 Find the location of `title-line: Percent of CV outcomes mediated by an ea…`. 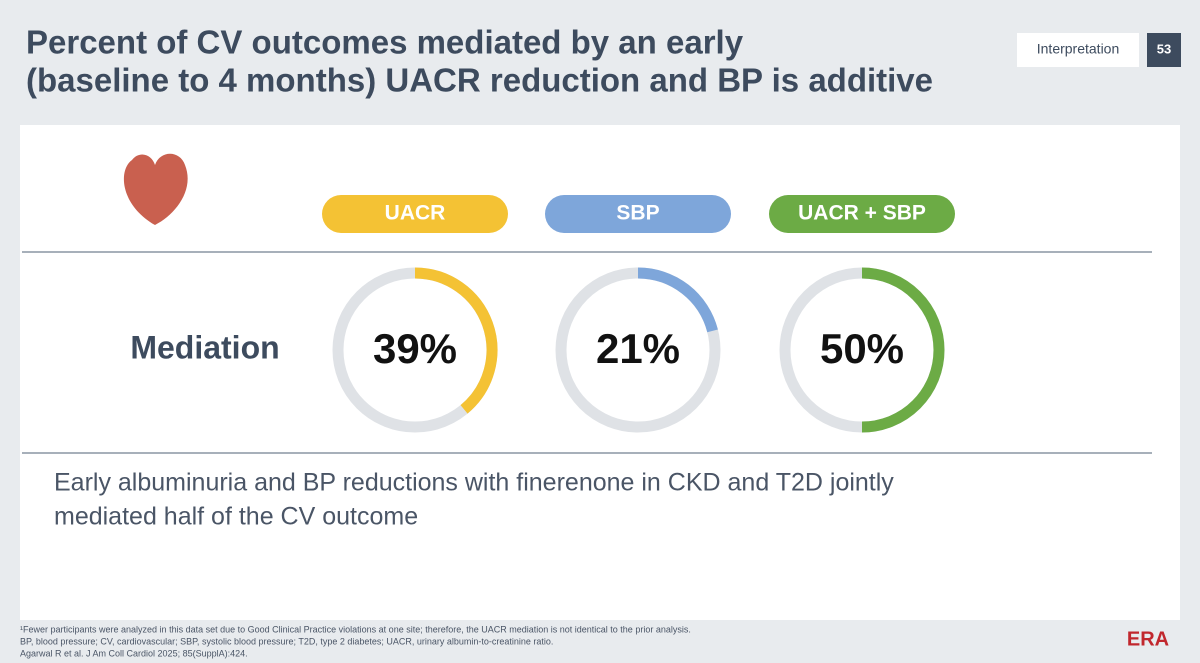

title-line: Percent of CV outcomes mediated by an ea… is located at coordinates (385, 42).